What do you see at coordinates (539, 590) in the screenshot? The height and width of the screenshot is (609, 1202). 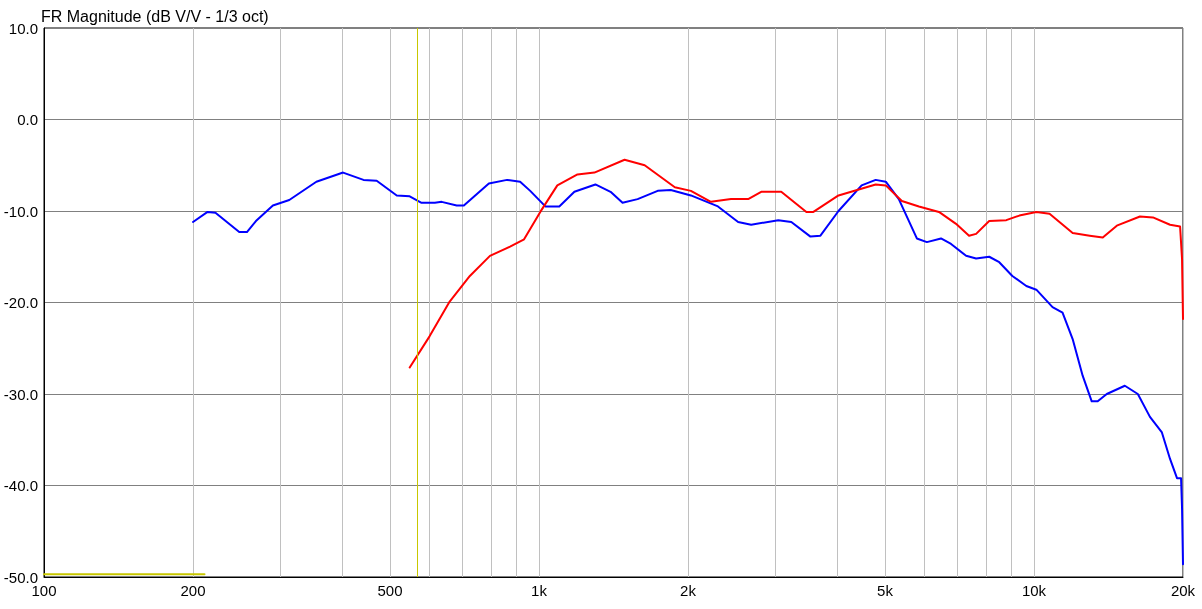 I see `x-tick-label: 1k` at bounding box center [539, 590].